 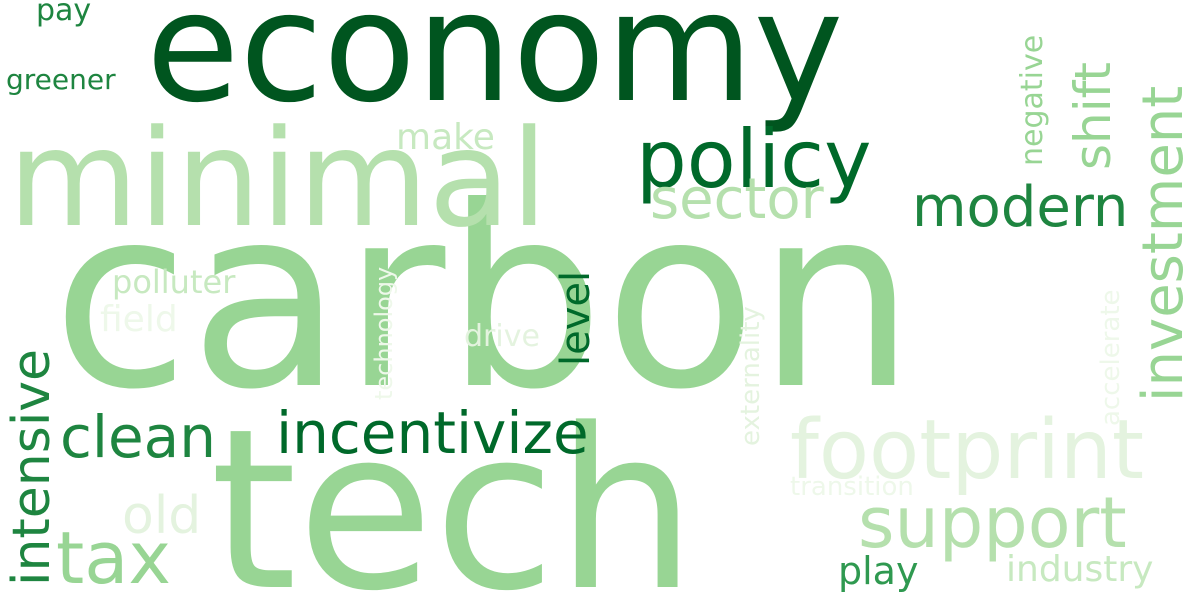 I want to click on word-transition: transition, so click(x=852, y=487).